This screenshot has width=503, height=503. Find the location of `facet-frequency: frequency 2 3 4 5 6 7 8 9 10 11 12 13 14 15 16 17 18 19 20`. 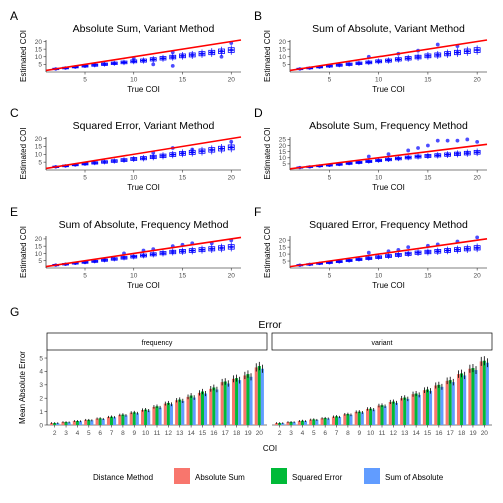

facet-frequency: frequency 2 3 4 5 6 7 8 9 10 11 12 13 14 15 16 17 18 19 20 is located at coordinates (157, 384).